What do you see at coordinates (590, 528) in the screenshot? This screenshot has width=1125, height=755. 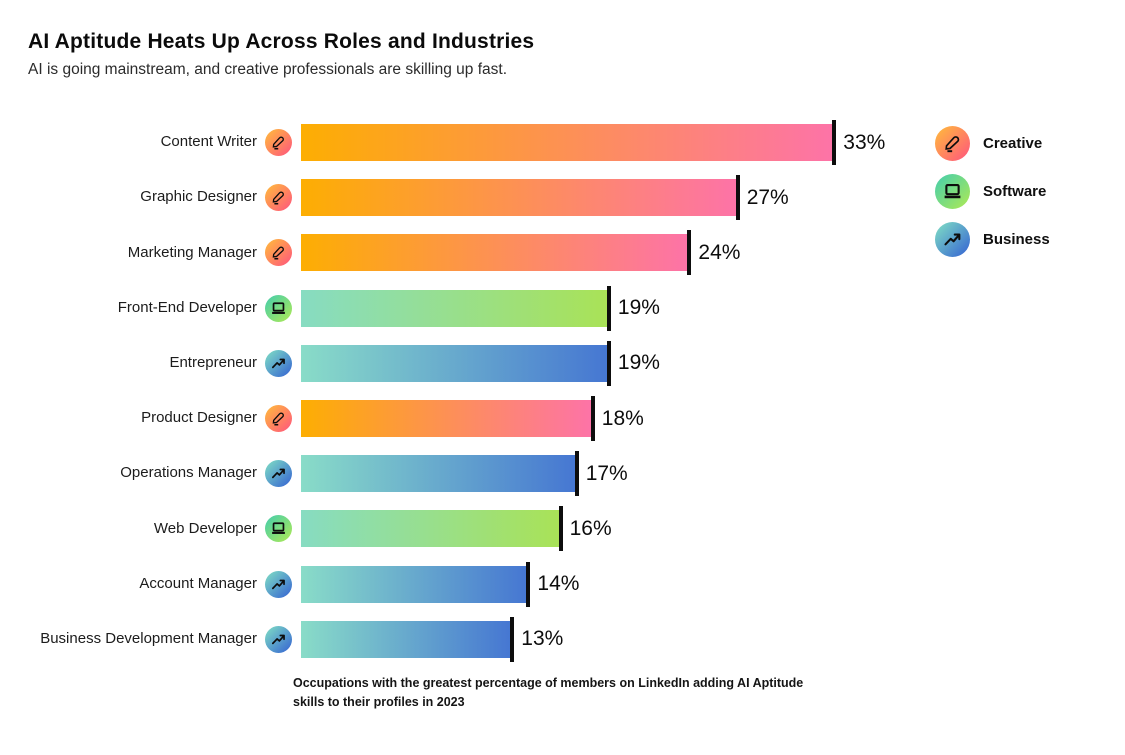 I see `value-label: 16%` at bounding box center [590, 528].